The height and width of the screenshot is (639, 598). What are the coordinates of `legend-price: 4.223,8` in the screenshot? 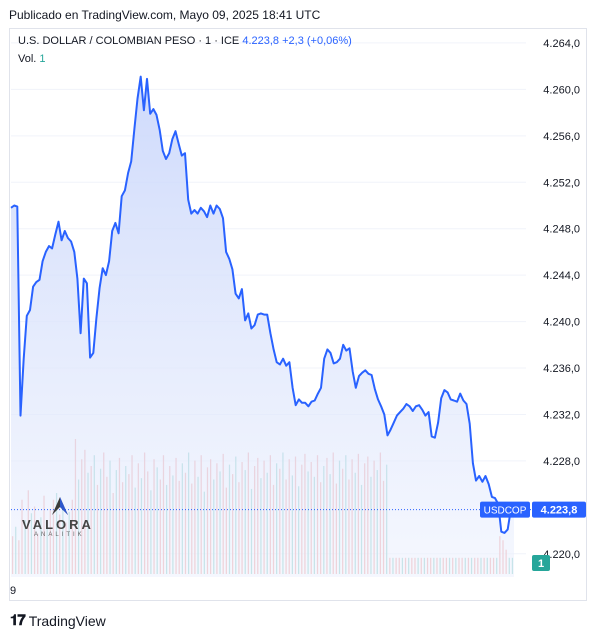 It's located at (261, 41).